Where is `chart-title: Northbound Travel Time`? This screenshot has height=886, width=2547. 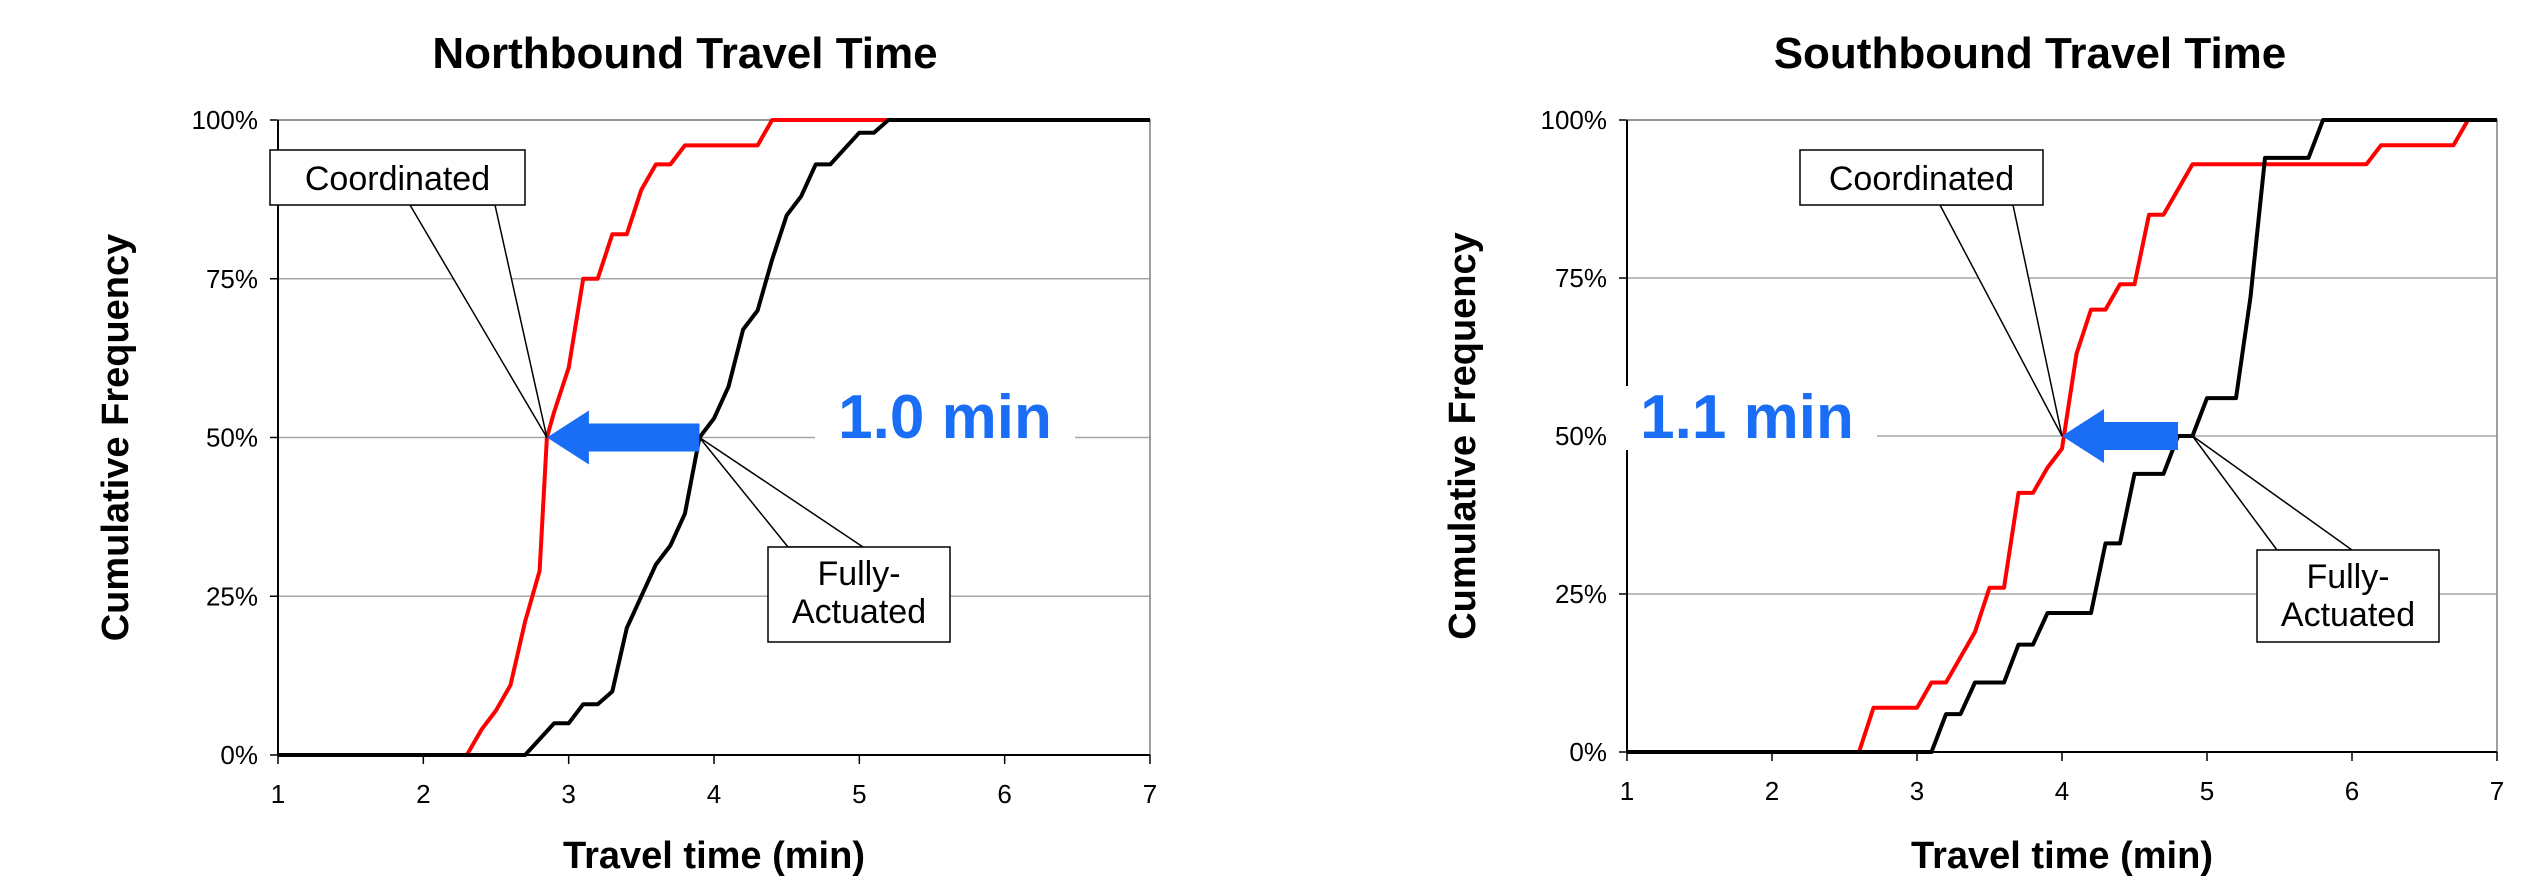 chart-title: Northbound Travel Time is located at coordinates (684, 53).